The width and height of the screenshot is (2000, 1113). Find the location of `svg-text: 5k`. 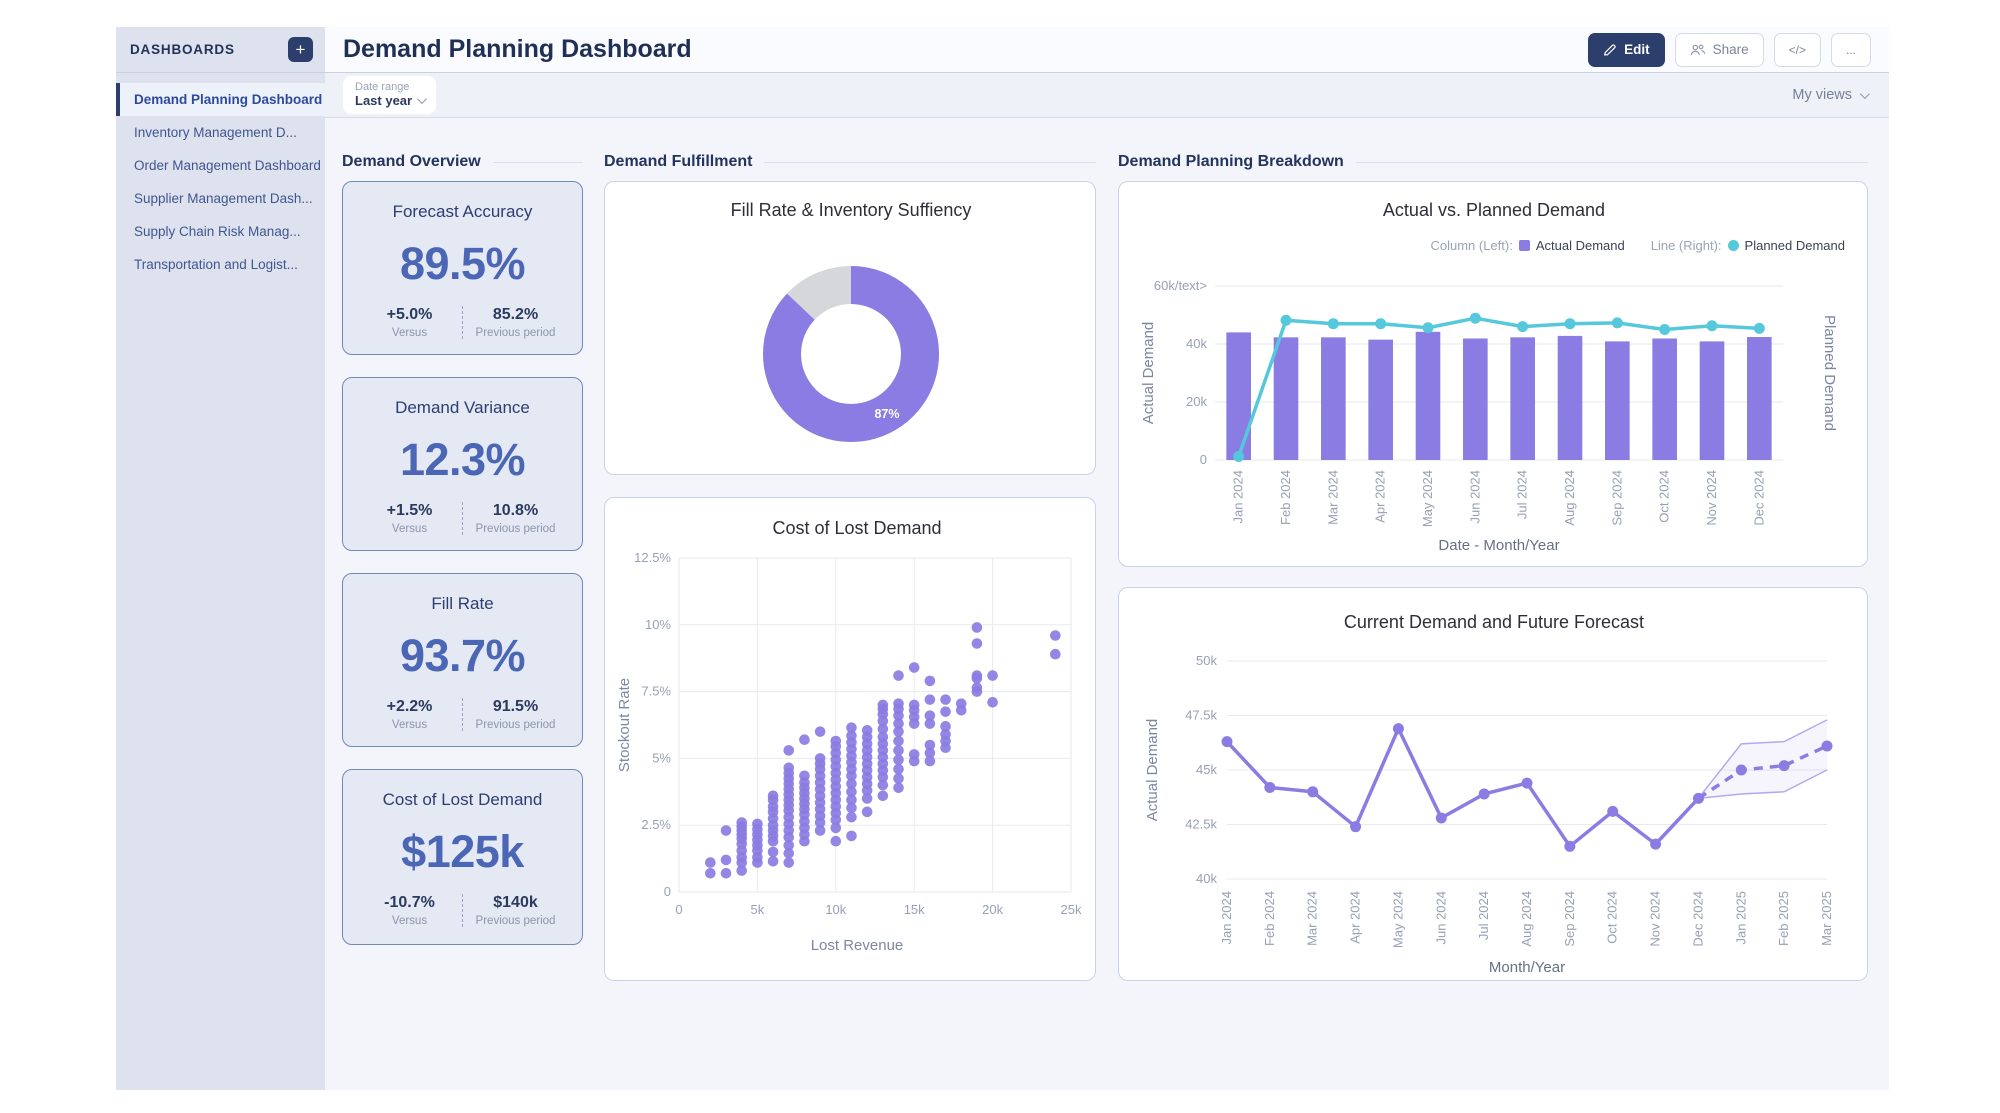

svg-text: 5k is located at coordinates (758, 909).